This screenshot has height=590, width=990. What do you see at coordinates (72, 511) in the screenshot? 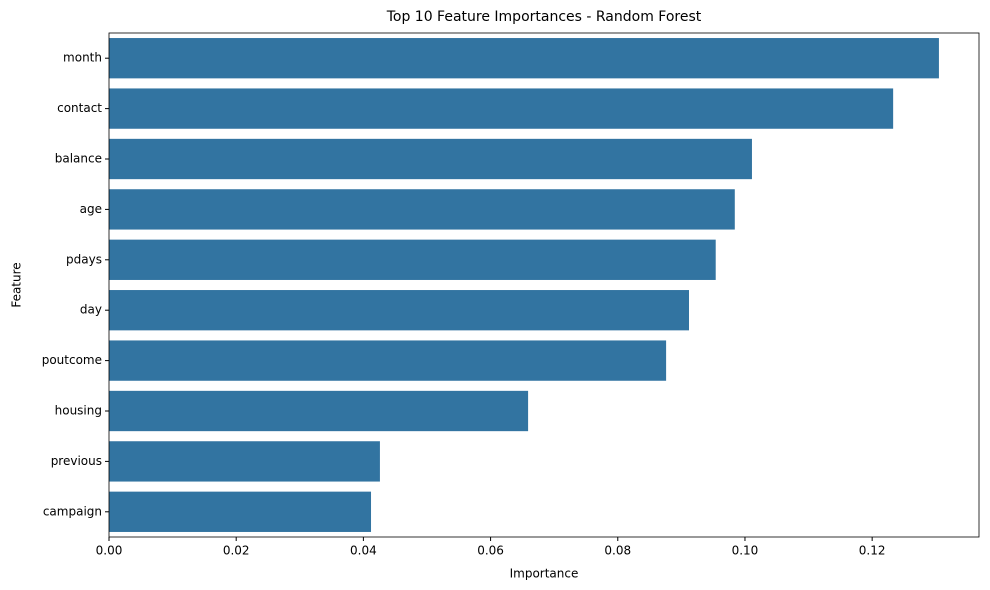
I see `y-tick-label: campaign` at bounding box center [72, 511].